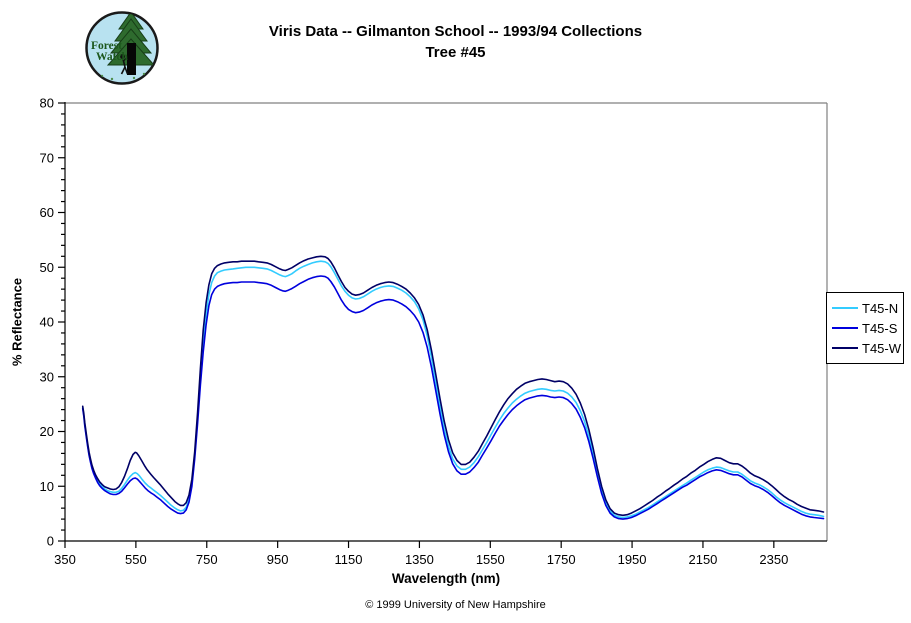 Image resolution: width=911 pixels, height=623 pixels. I want to click on x-tick-label: 1950, so click(632, 559).